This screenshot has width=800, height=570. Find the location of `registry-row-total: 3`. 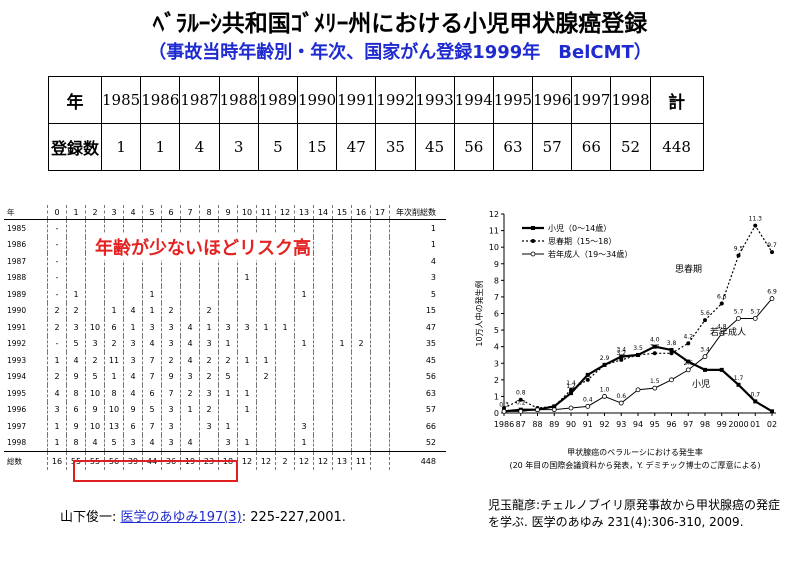

registry-row-total: 3 is located at coordinates (417, 277).